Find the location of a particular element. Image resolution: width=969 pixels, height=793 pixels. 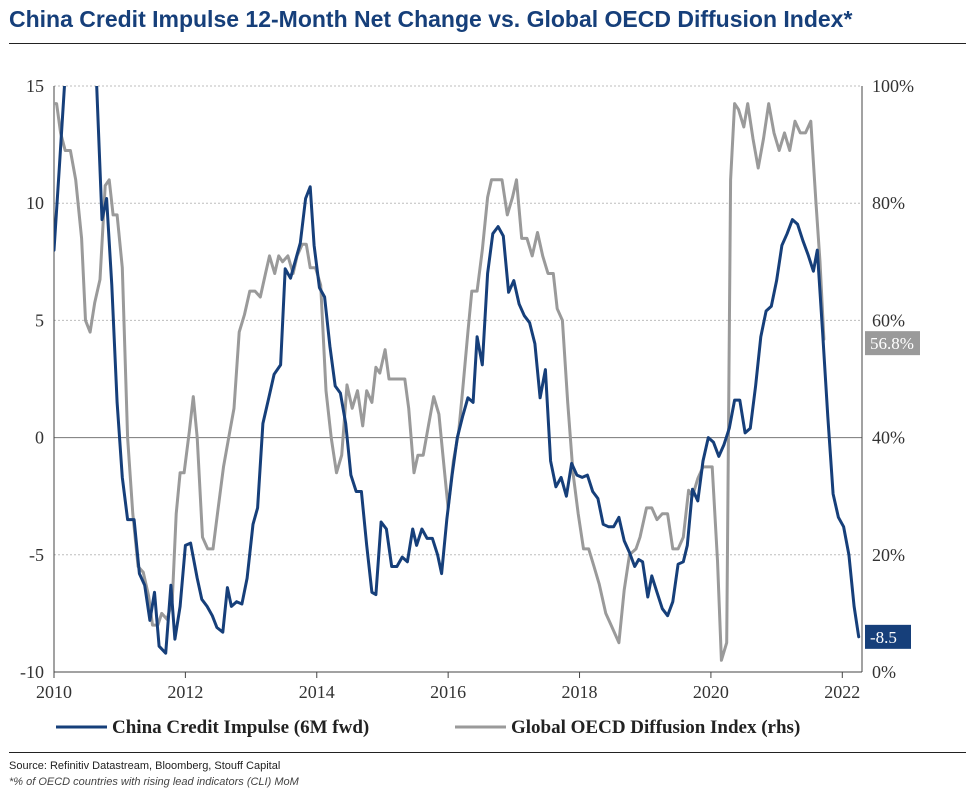

callout-credit-impulse-text: -8.5 is located at coordinates (883, 637).